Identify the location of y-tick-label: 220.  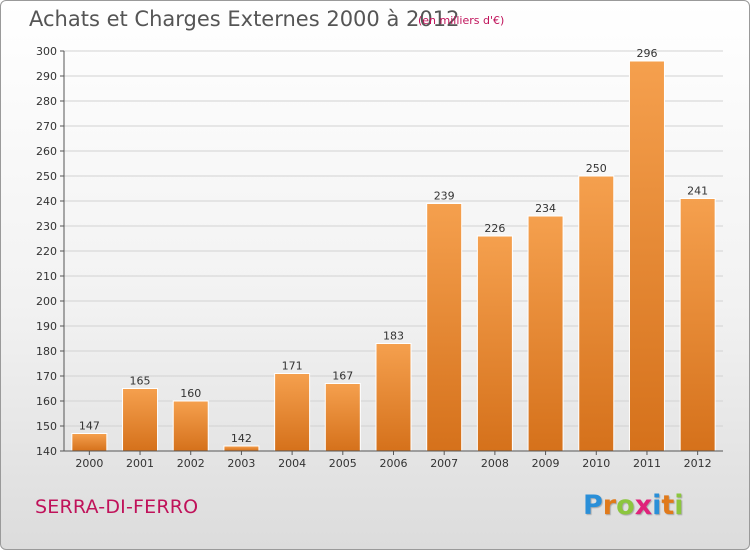
(46, 251).